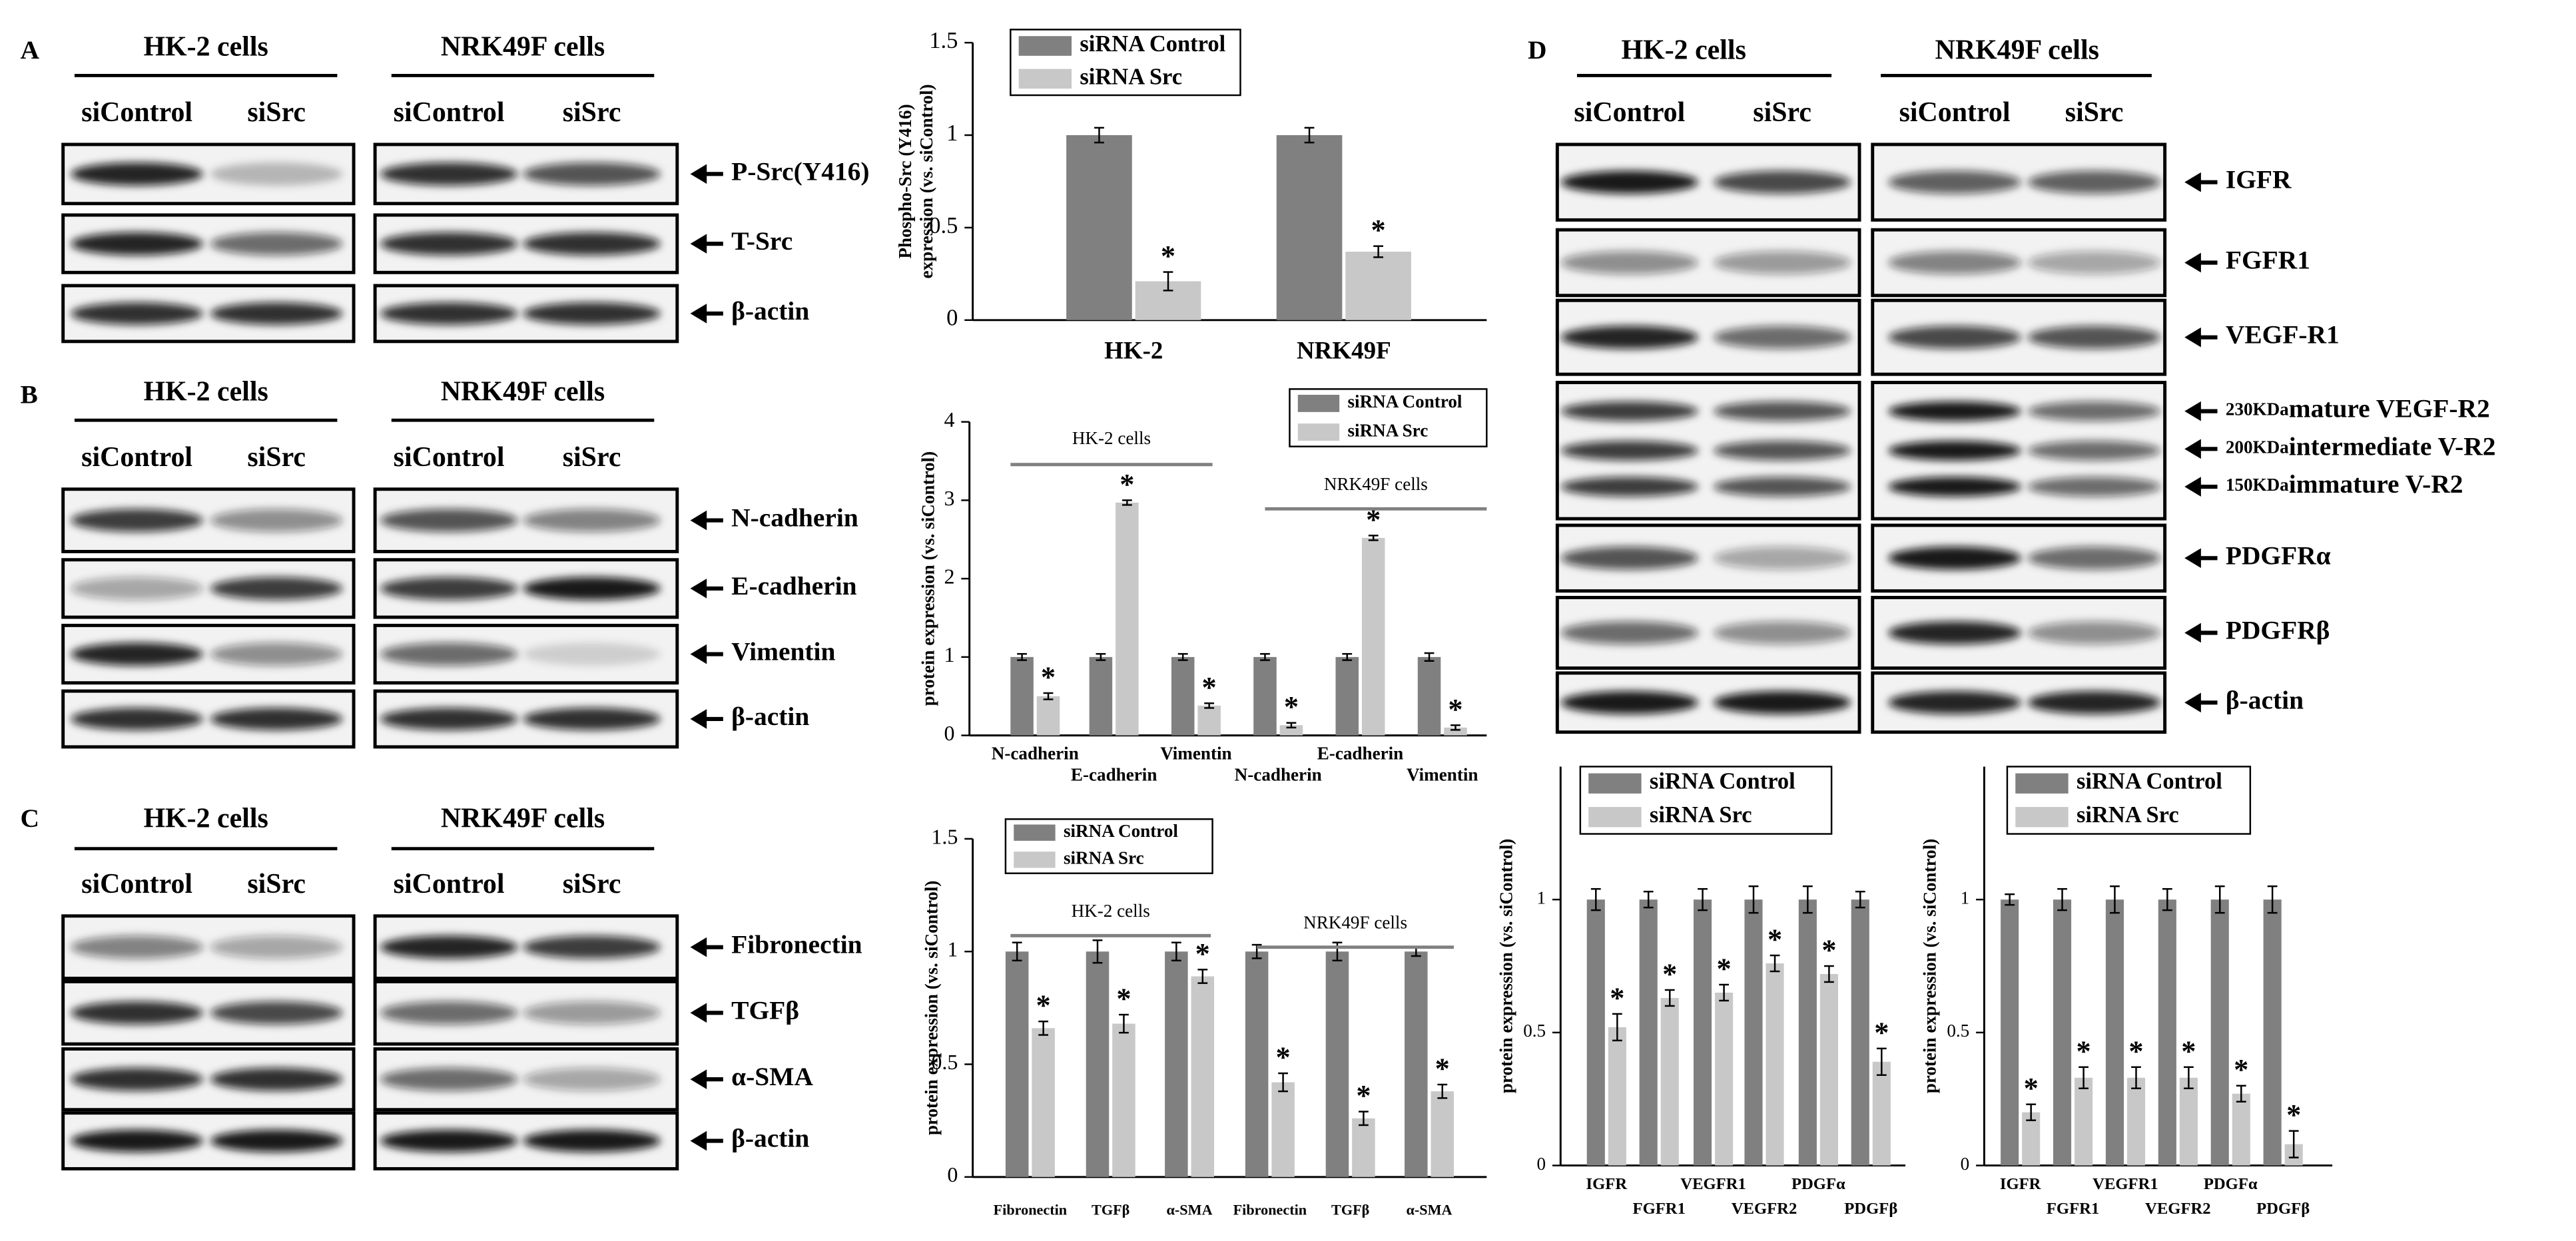  What do you see at coordinates (1111, 438) in the screenshot?
I see `group-label: HK-2 cells` at bounding box center [1111, 438].